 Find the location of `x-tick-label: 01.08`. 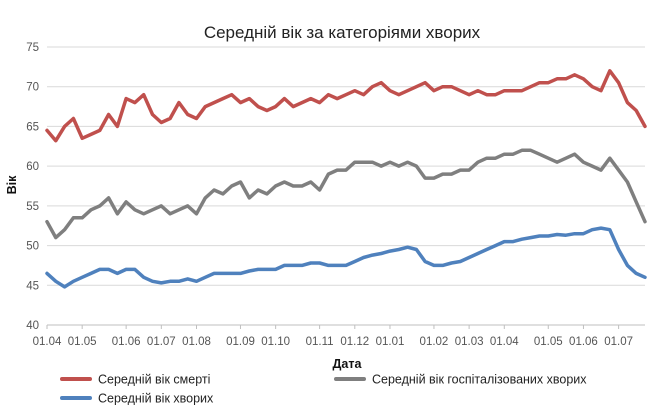

x-tick-label: 01.08 is located at coordinates (196, 342).